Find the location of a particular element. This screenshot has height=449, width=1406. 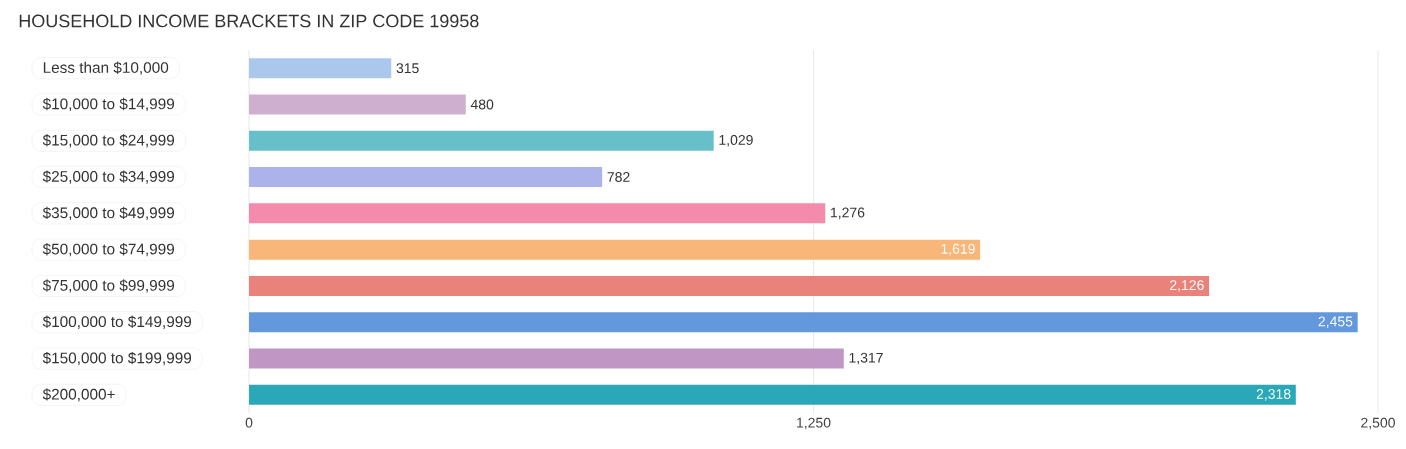

data-label: 1,029 is located at coordinates (736, 140).